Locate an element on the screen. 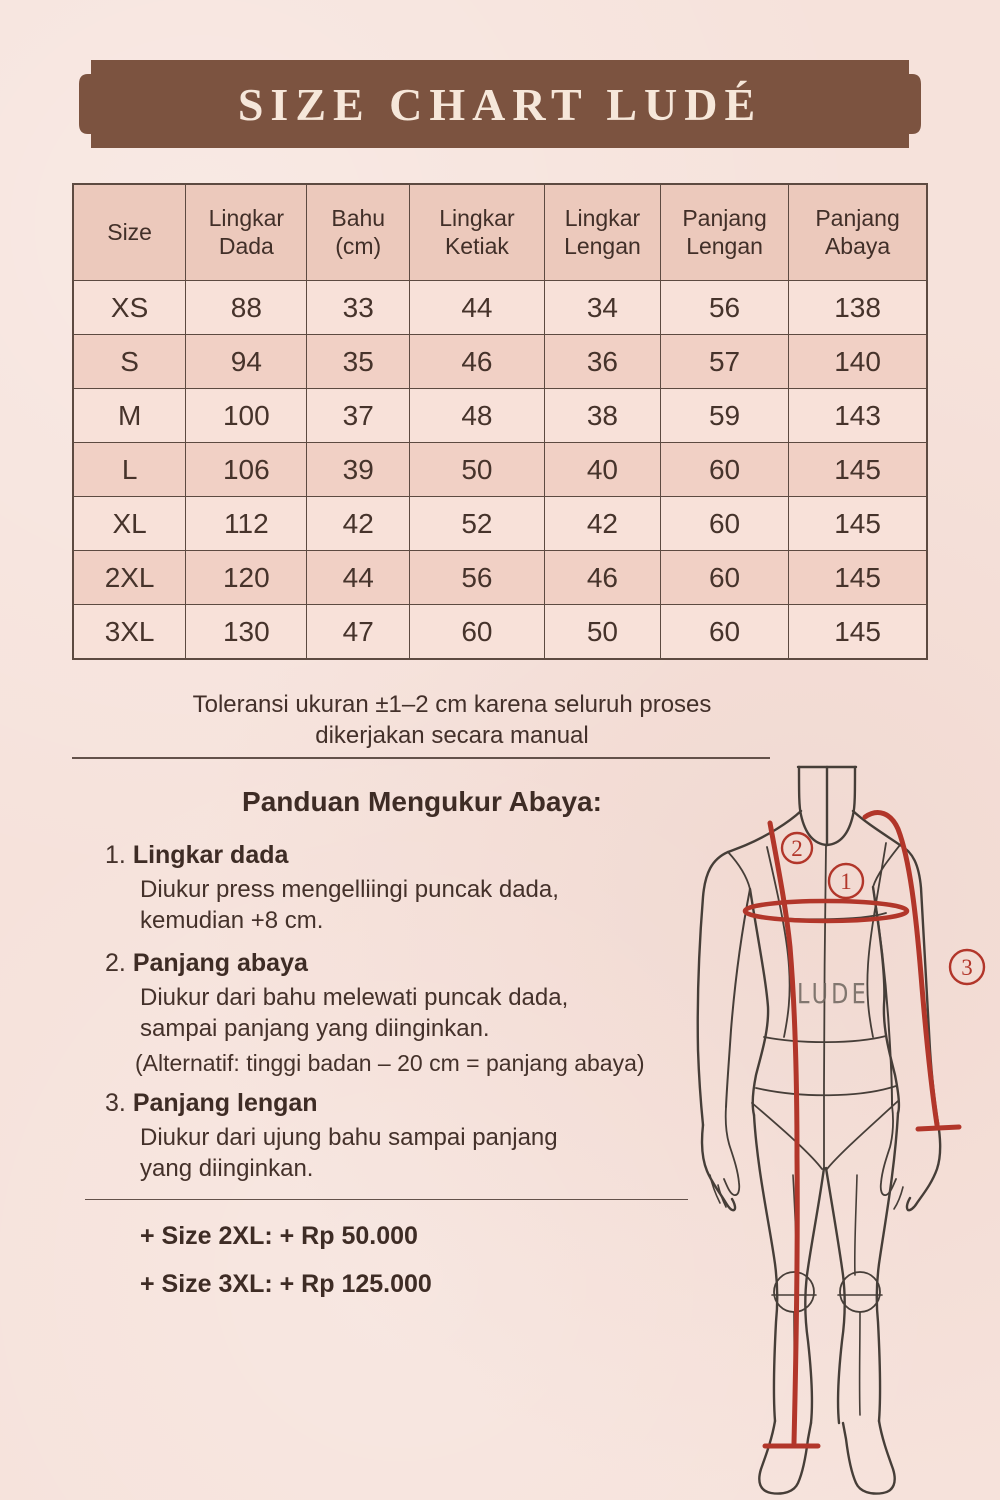 The image size is (1000, 1500). divider-bottom is located at coordinates (386, 1199).